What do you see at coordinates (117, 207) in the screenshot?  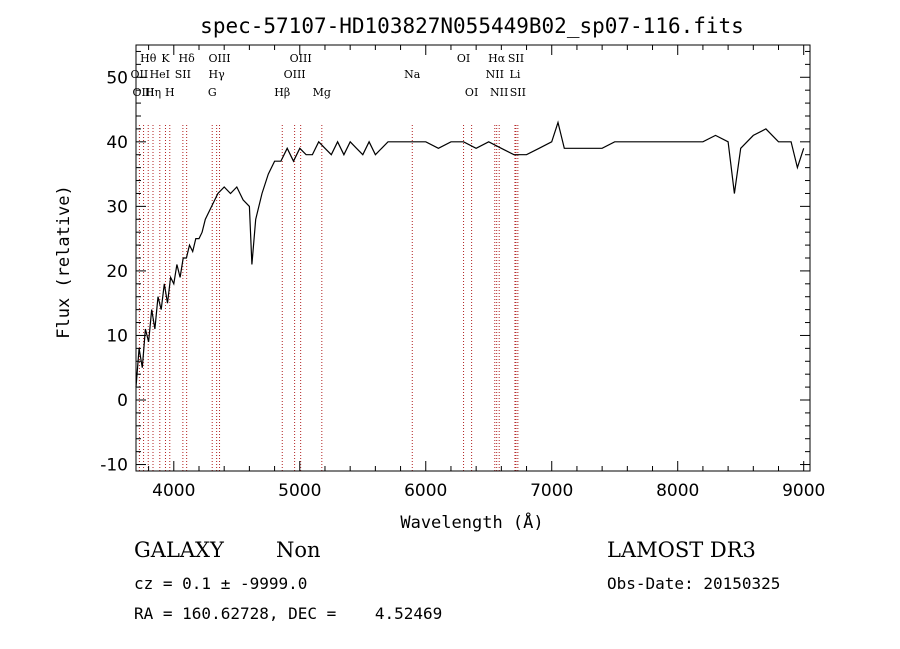 I see `y-tick-label-4: 30` at bounding box center [117, 207].